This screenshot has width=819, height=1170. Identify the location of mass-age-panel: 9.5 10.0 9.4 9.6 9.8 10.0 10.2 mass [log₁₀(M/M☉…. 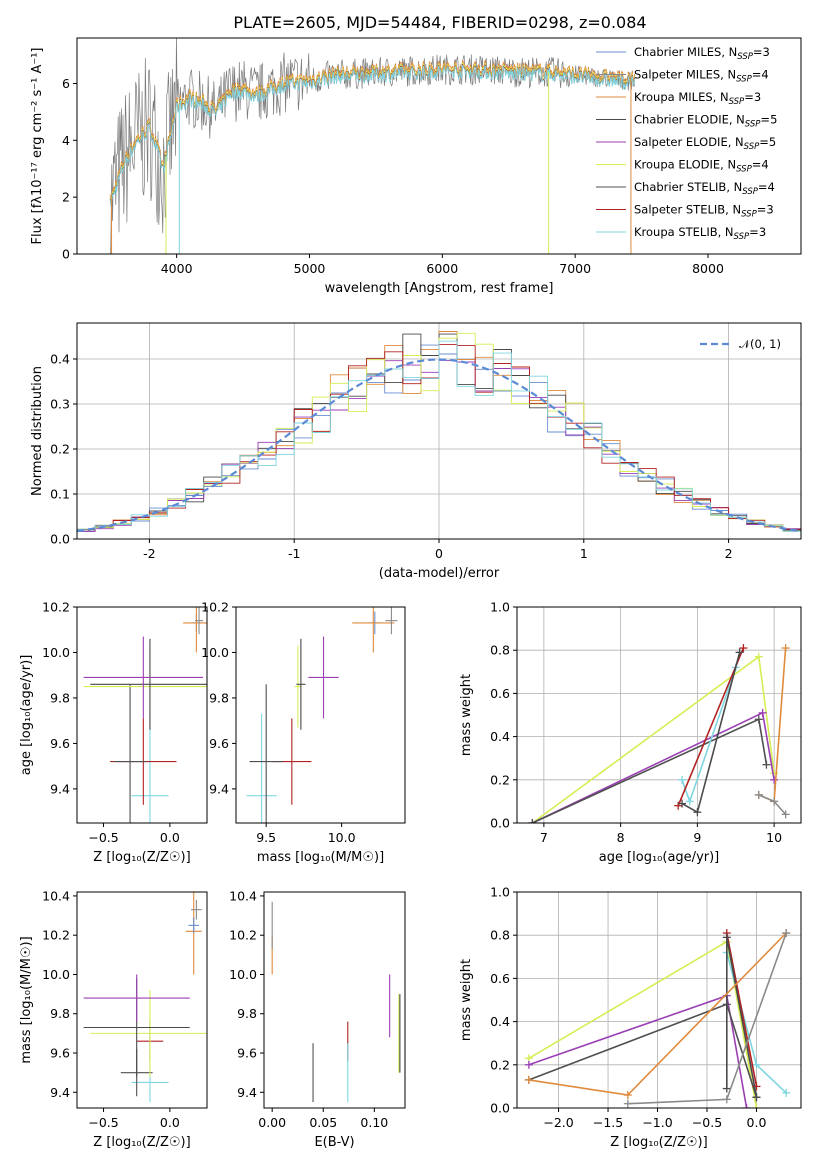
(303, 732).